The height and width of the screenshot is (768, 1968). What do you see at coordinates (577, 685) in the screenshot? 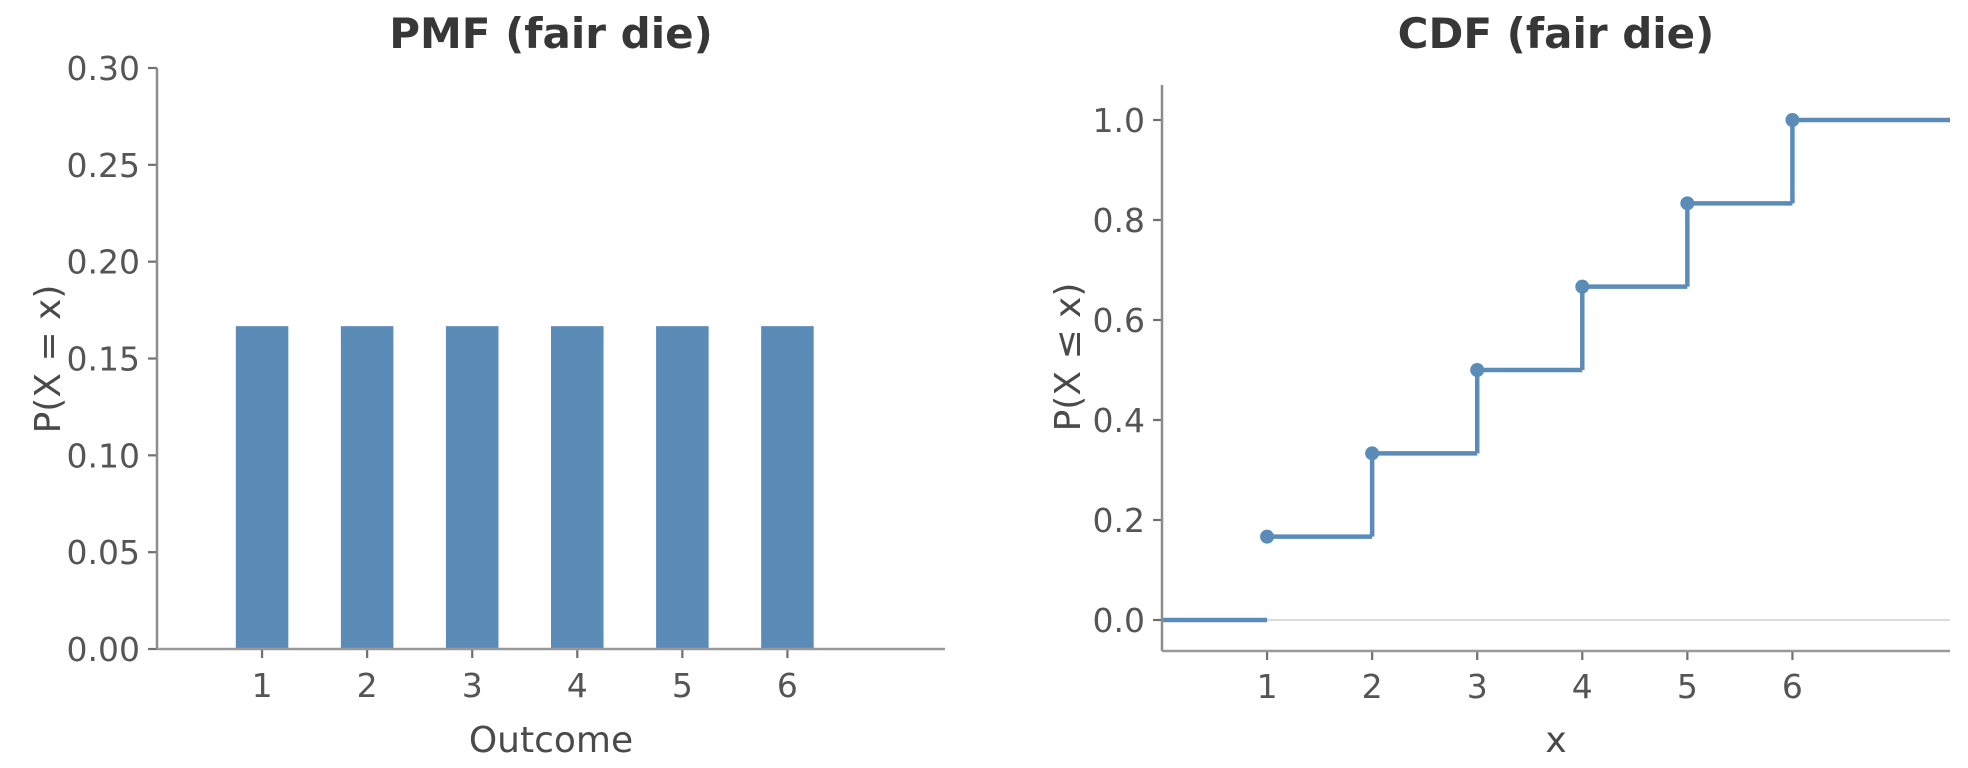
I see `pmf-xtick-label: 4` at bounding box center [577, 685].